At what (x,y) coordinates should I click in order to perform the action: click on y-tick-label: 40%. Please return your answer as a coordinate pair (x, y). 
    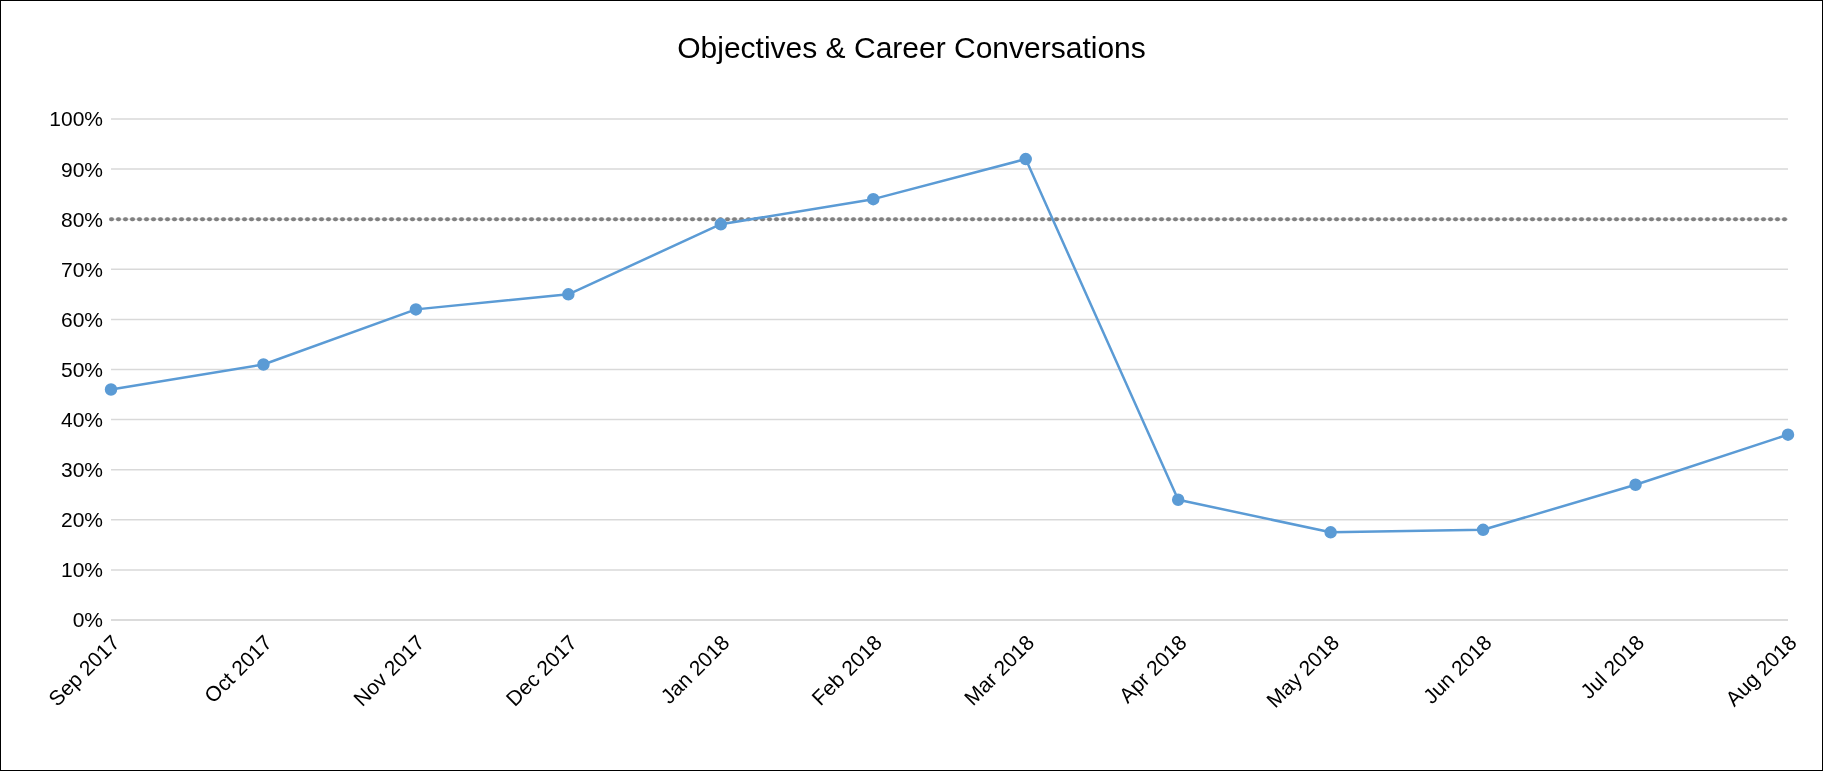
    Looking at the image, I should click on (81, 420).